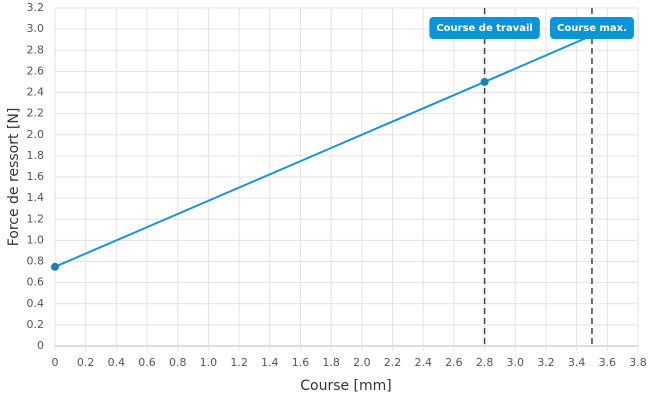  I want to click on x-tick-label: 1.6, so click(301, 362).